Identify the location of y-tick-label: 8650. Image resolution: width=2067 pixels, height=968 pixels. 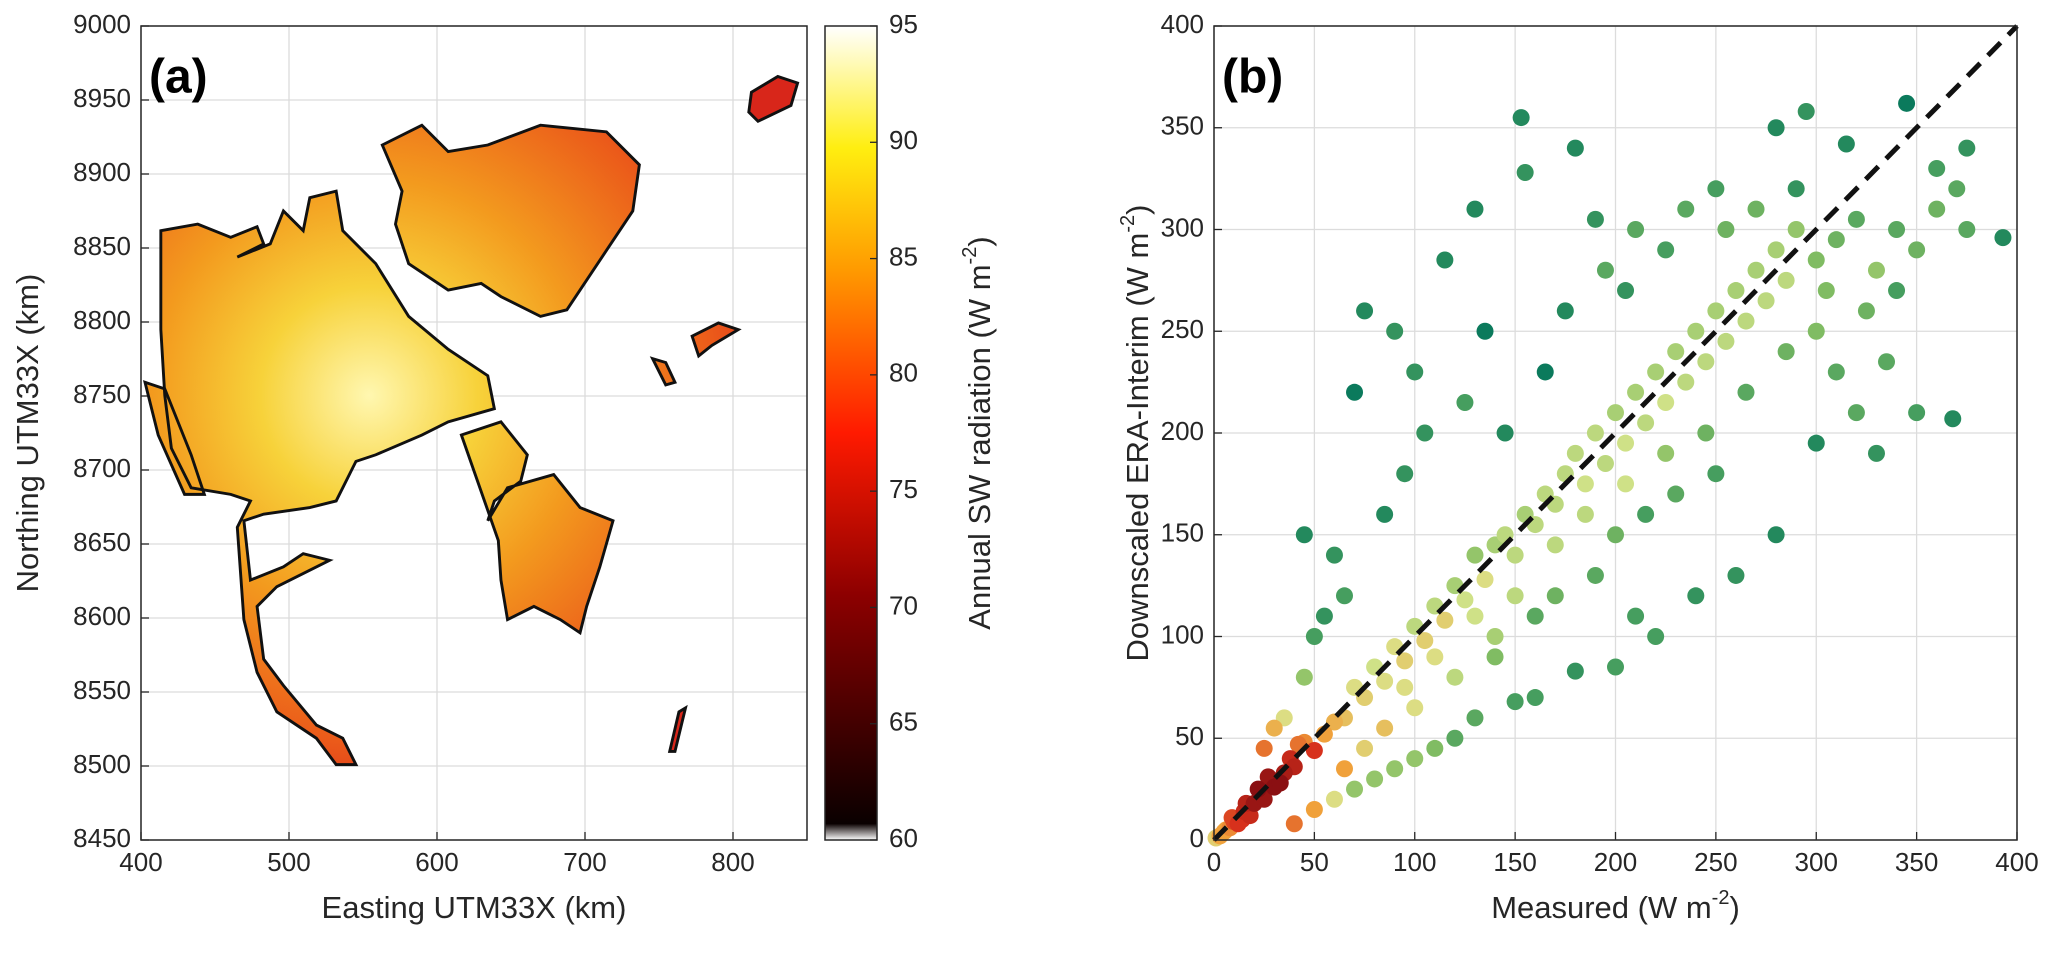
(102, 542).